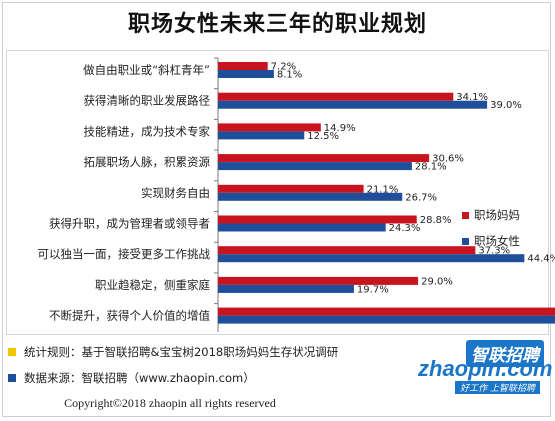 The height and width of the screenshot is (421, 555). What do you see at coordinates (541, 259) in the screenshot?
I see `data-label: 44.4%` at bounding box center [541, 259].